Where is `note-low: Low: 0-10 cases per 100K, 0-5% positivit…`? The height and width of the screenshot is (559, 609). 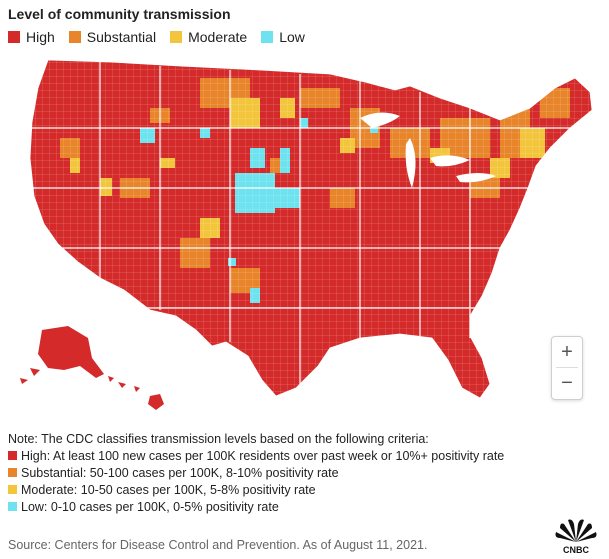 note-low: Low: 0-10 cases per 100K, 0-5% positivit… is located at coordinates (278, 507).